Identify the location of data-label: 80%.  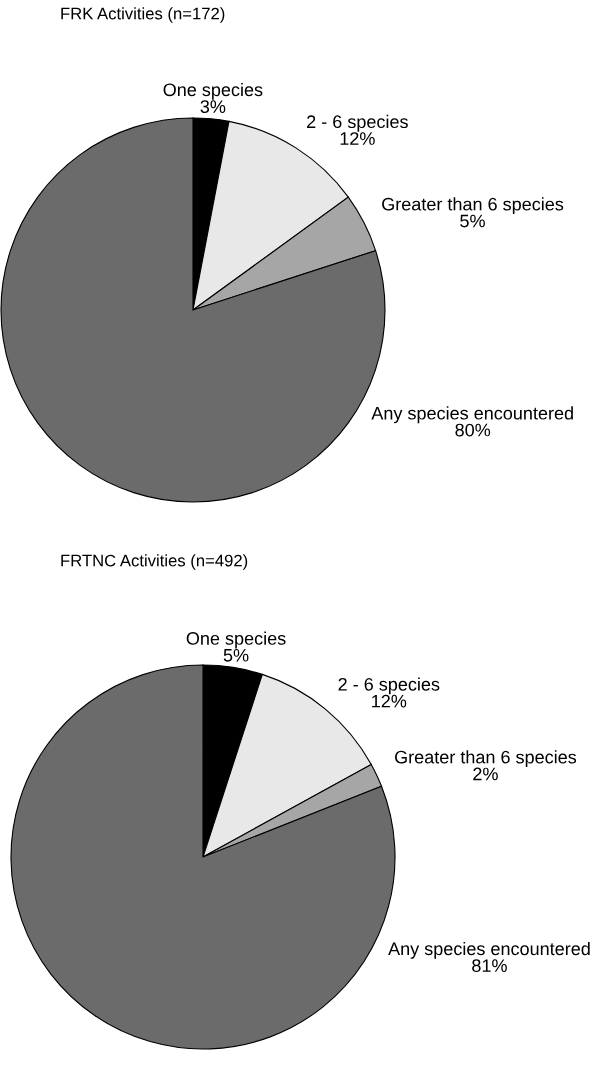
(473, 430).